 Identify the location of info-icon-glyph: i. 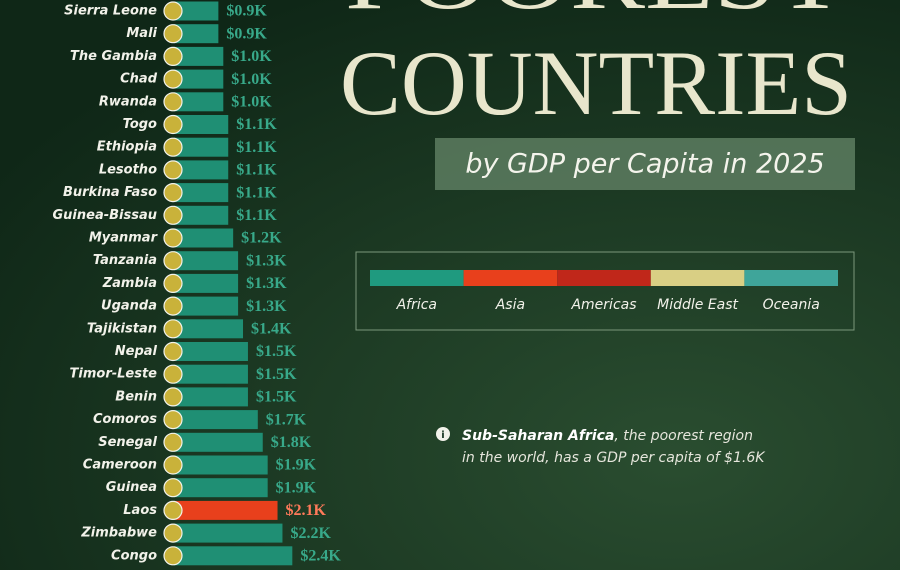
(442, 435).